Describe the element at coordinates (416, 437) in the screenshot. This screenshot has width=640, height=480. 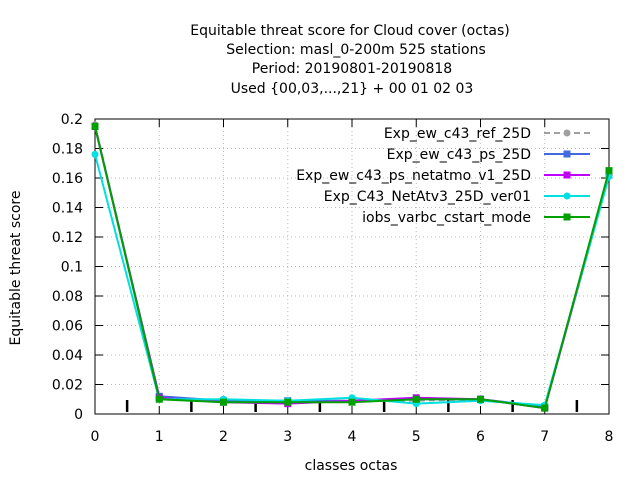
I see `x-tick-label: 5` at that location.